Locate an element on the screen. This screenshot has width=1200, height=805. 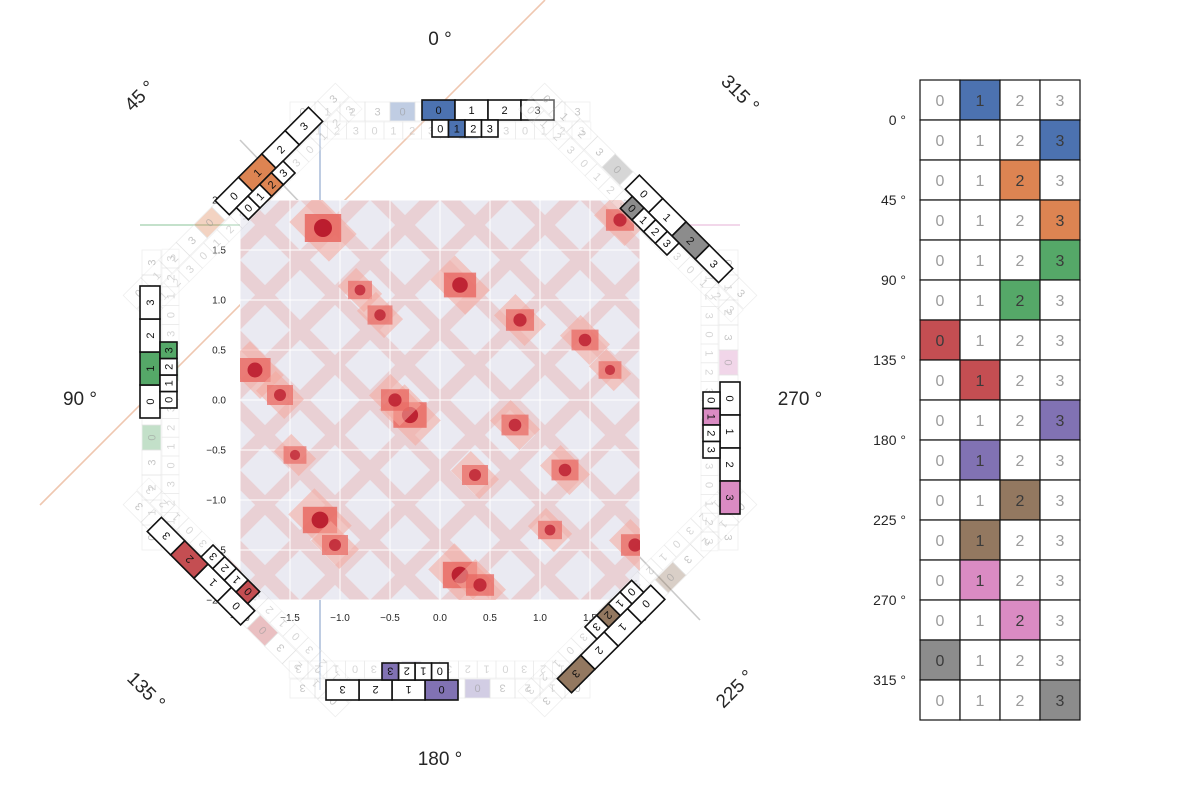
x-tick-label: 1.0 is located at coordinates (540, 618).